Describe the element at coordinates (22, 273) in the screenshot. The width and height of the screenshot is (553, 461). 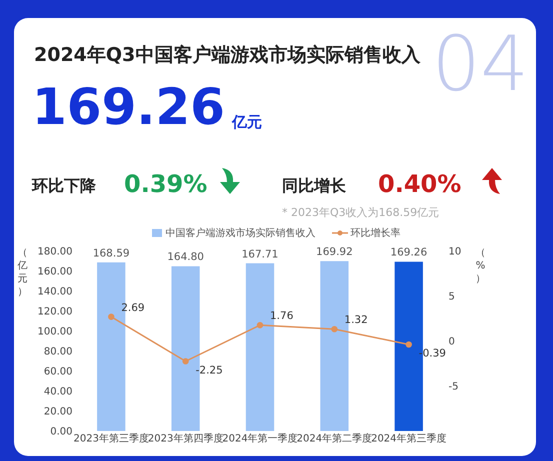
I see `y-axis-title: （亿元）` at that location.